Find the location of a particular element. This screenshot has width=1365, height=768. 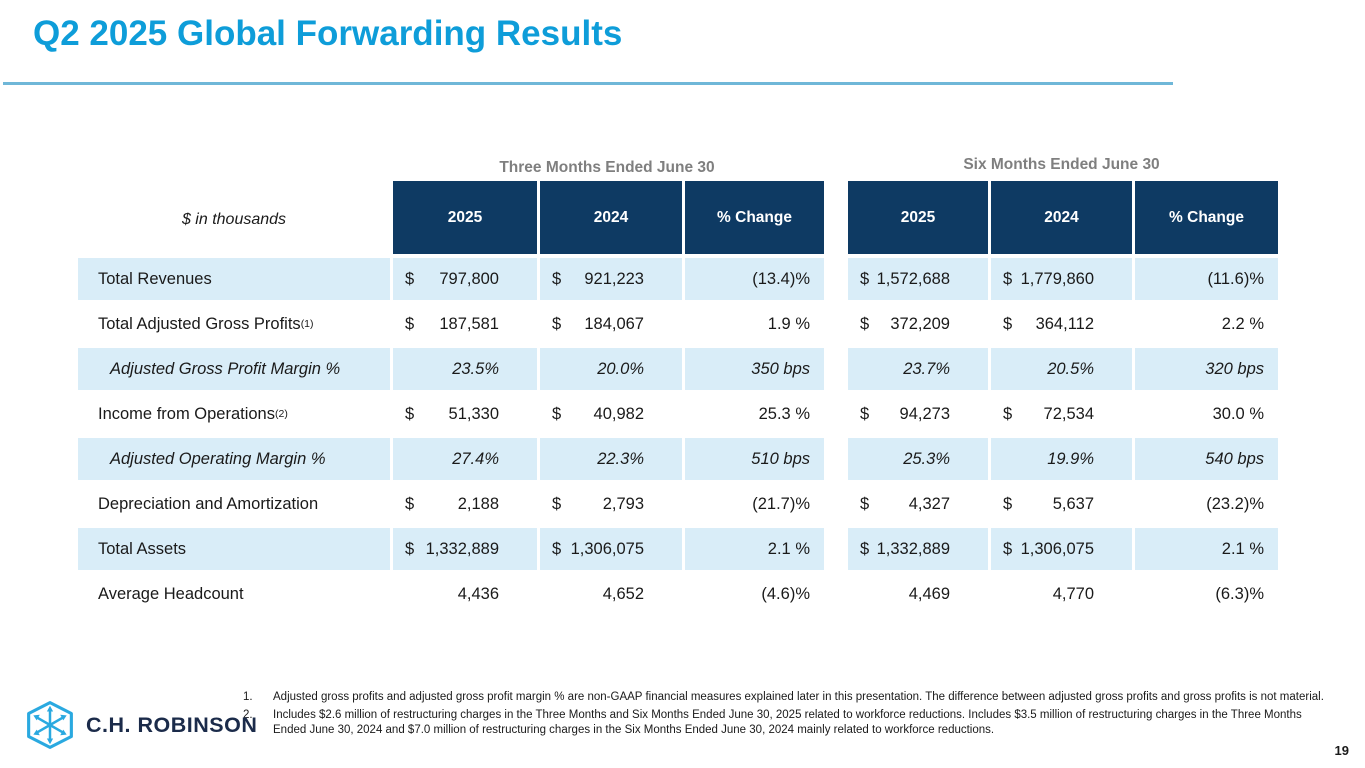

value-cell: $51,330 is located at coordinates (463, 415).